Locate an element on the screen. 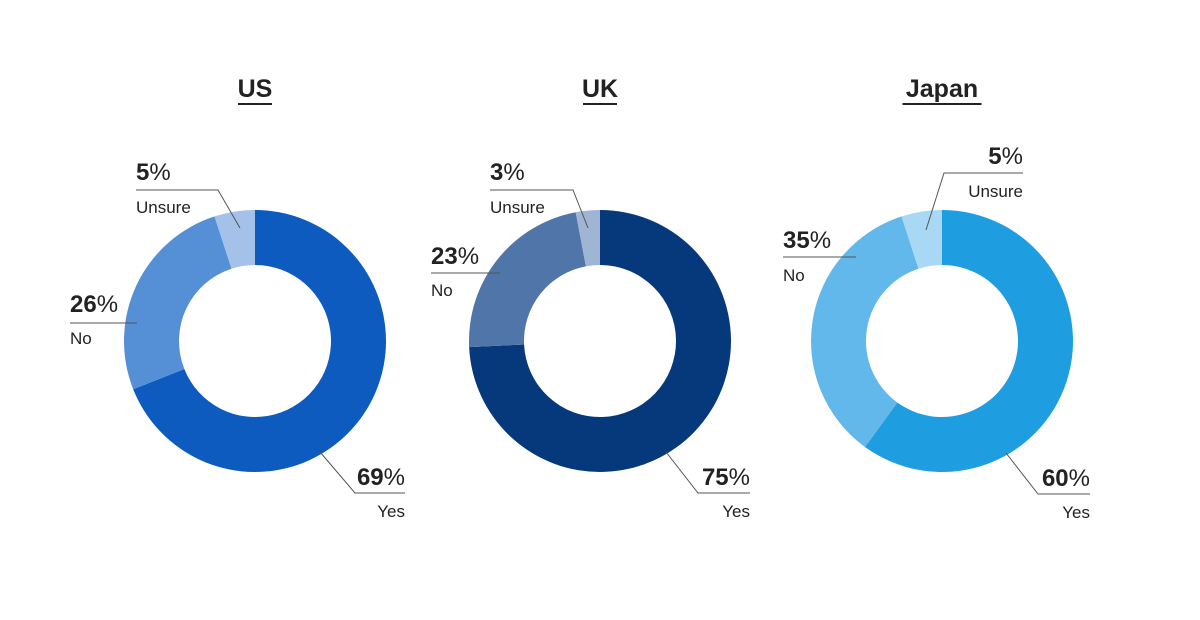 This screenshot has width=1200, height=620. slice-japan-yes is located at coordinates (969, 341).